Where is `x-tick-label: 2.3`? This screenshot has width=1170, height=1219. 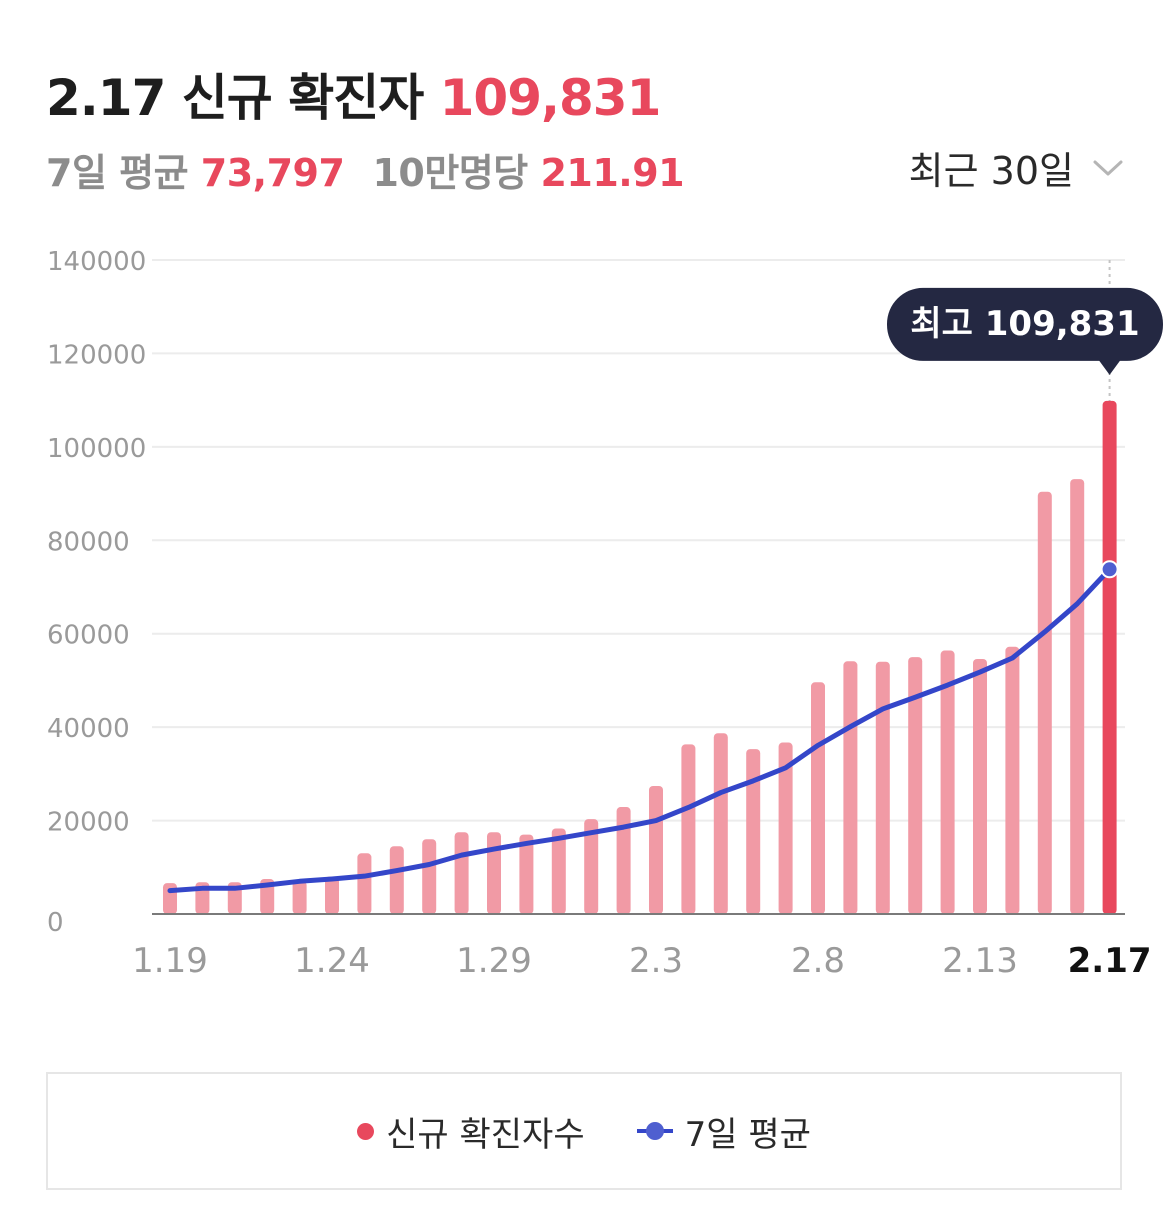
x-tick-label: 2.3 is located at coordinates (656, 961).